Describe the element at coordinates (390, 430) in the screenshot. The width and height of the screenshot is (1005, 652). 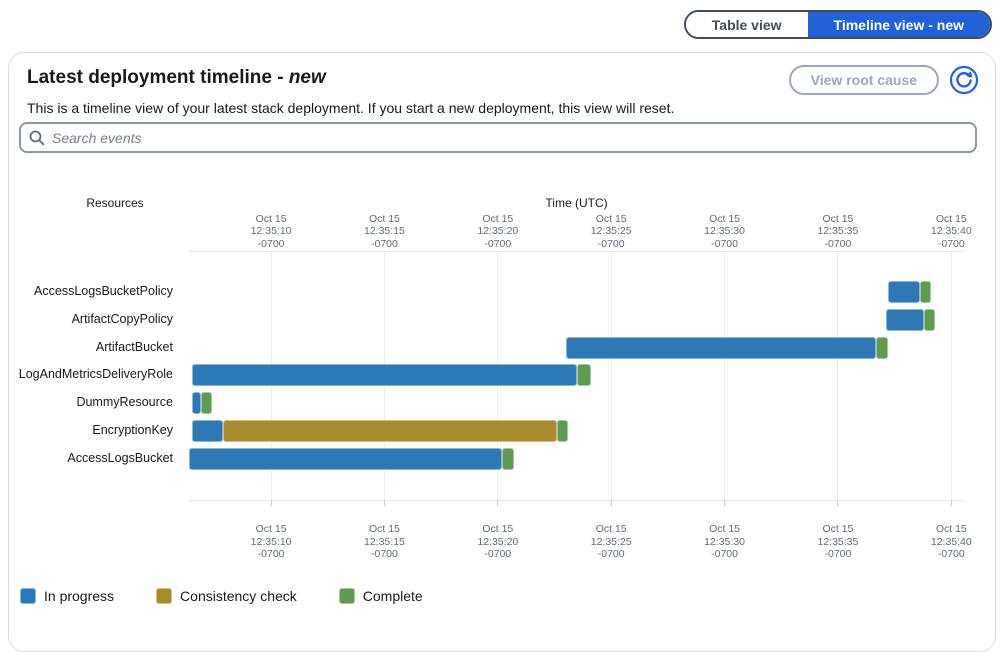
I see `bar-segment-consistency_check` at that location.